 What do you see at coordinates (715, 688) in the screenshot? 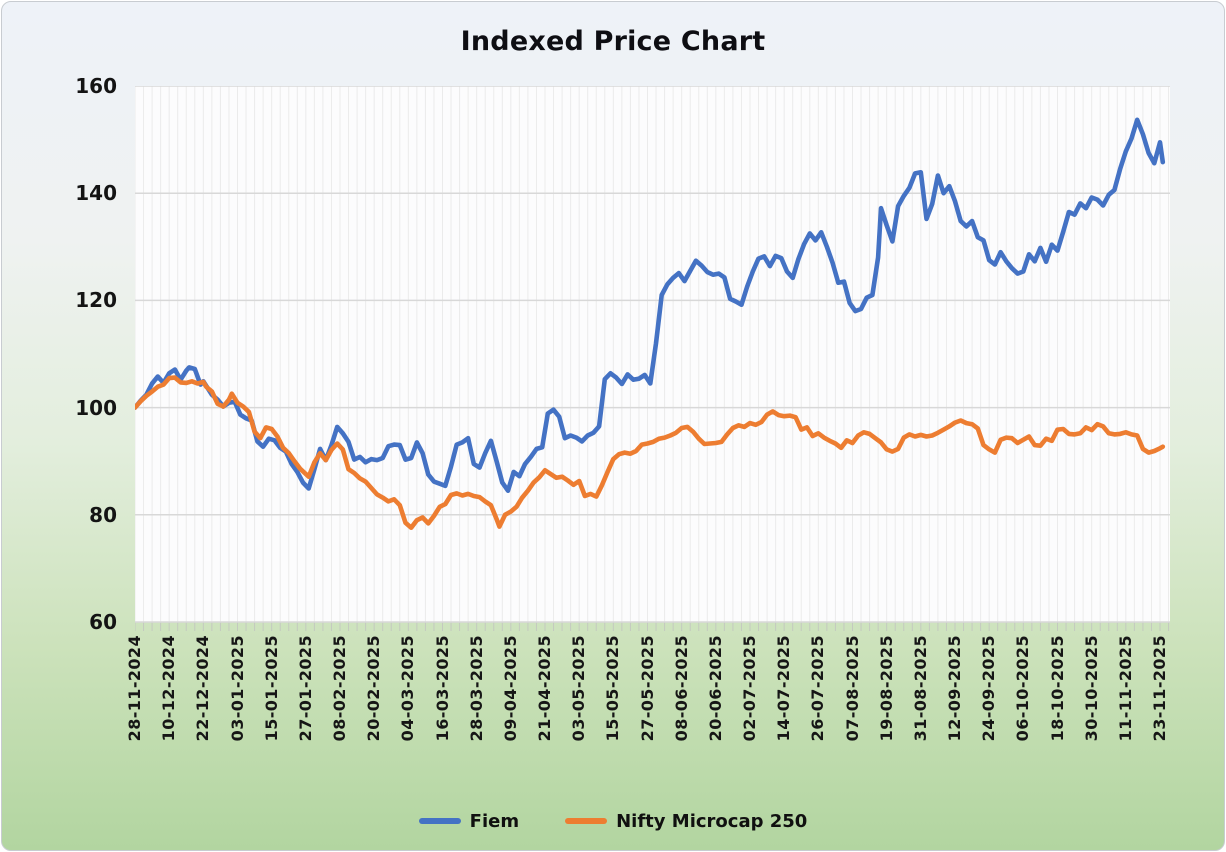
I see `x-axis-tick-label: 20-06-2025` at bounding box center [715, 688].